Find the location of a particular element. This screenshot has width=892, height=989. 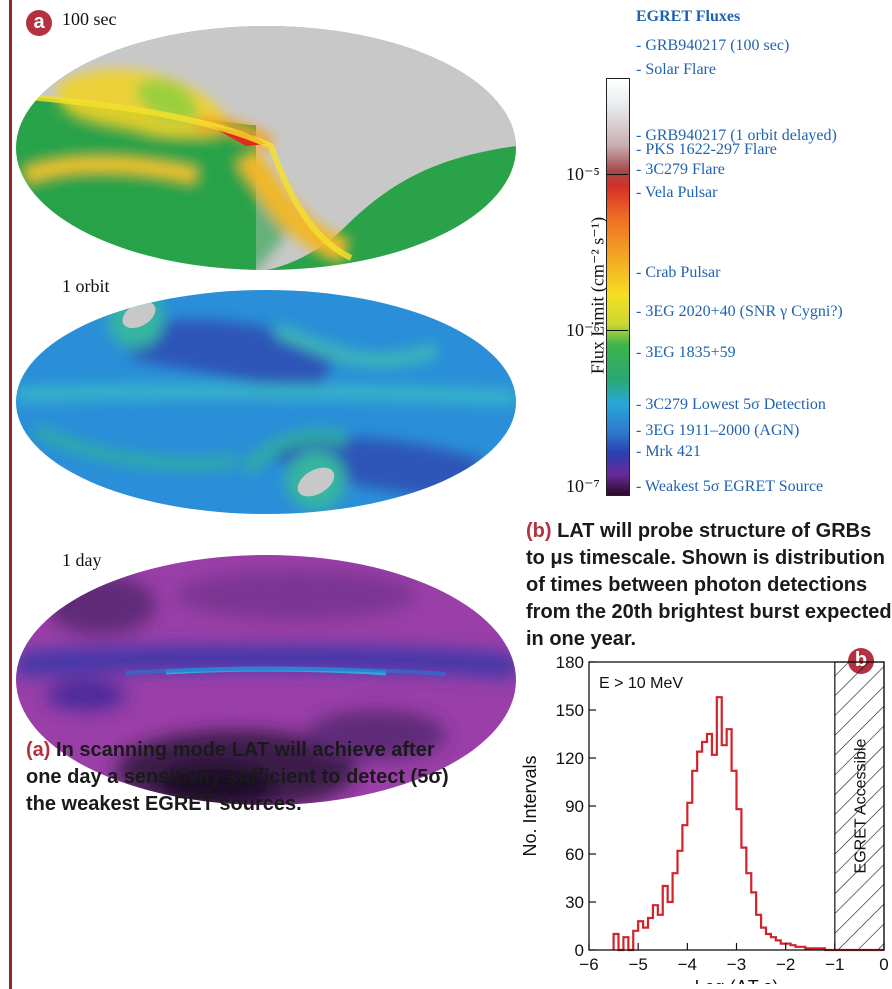

flux-item: - 3EG 1911–2000 (AGN) is located at coordinates (718, 430).